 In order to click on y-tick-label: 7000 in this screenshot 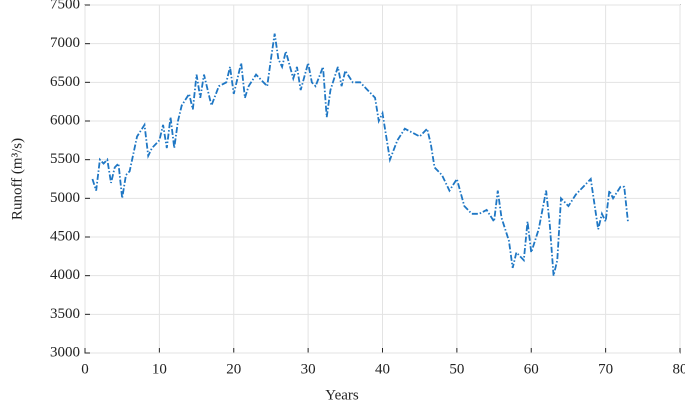, I will do `click(65, 43)`.